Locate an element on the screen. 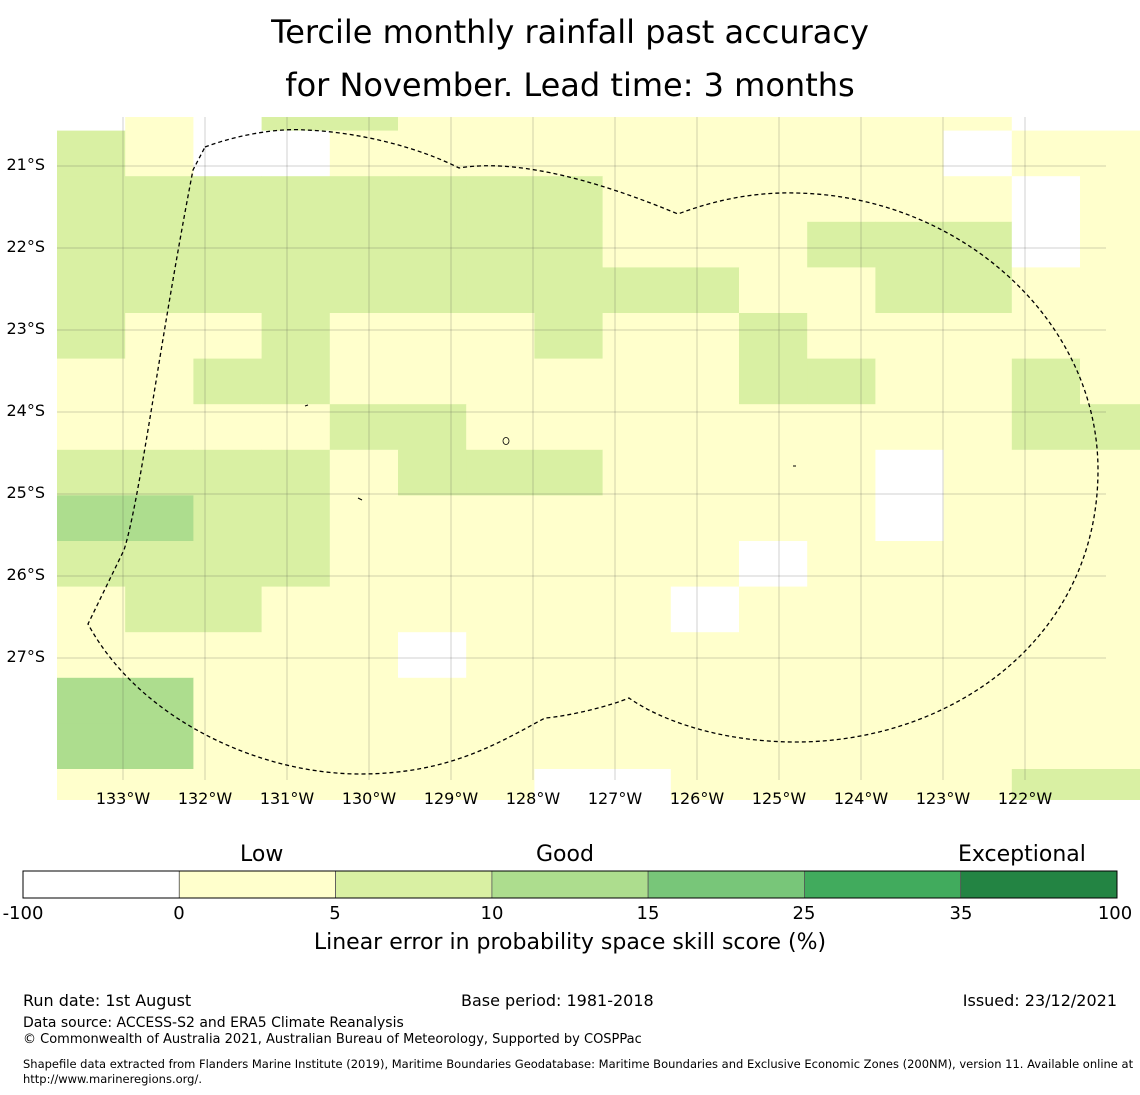  lat-label: 25°S is located at coordinates (25, 492).